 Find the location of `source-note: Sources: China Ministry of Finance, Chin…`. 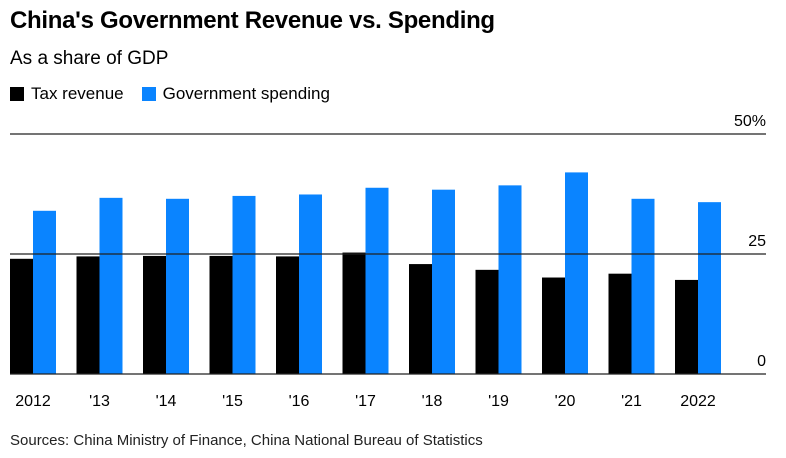

source-note: Sources: China Ministry of Finance, Chin… is located at coordinates (246, 440).